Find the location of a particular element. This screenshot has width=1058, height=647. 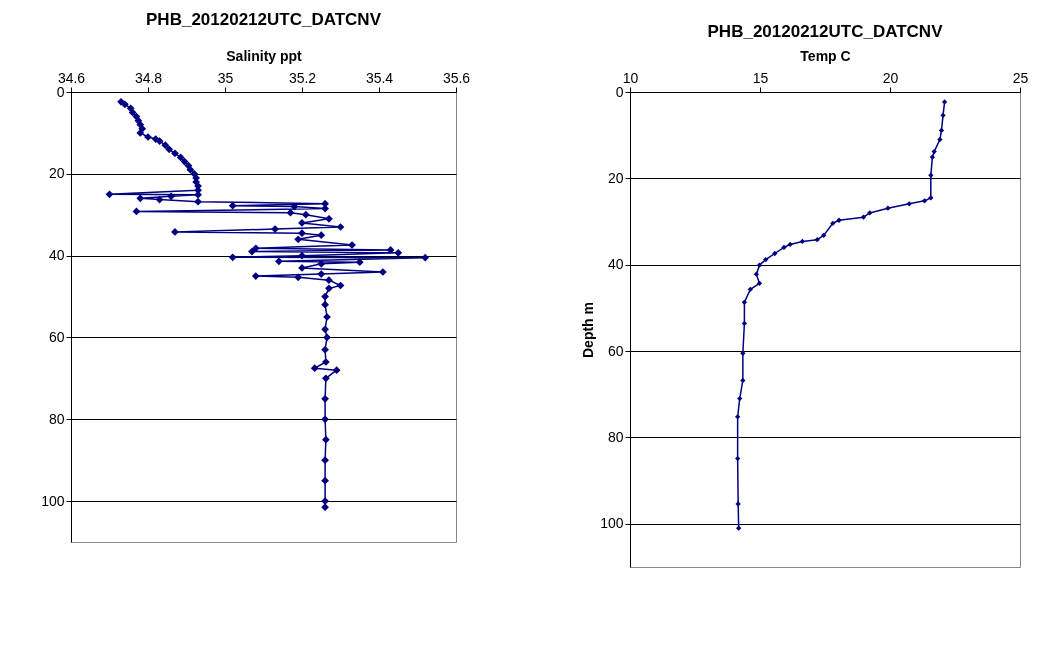

x-axis-title: Temp C is located at coordinates (825, 55).